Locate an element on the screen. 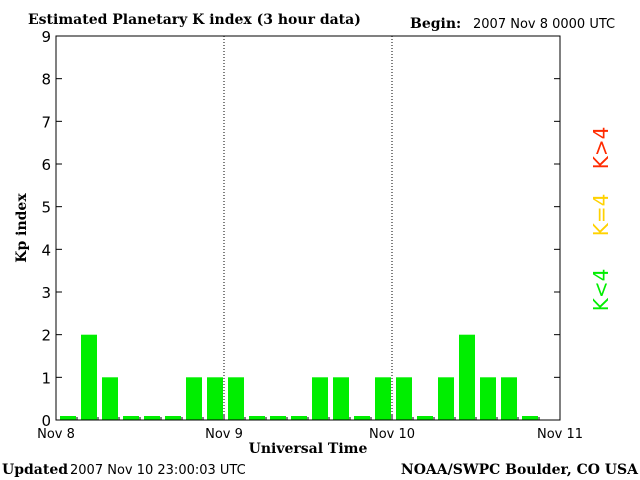  y-tick-label: 3 is located at coordinates (46, 293).